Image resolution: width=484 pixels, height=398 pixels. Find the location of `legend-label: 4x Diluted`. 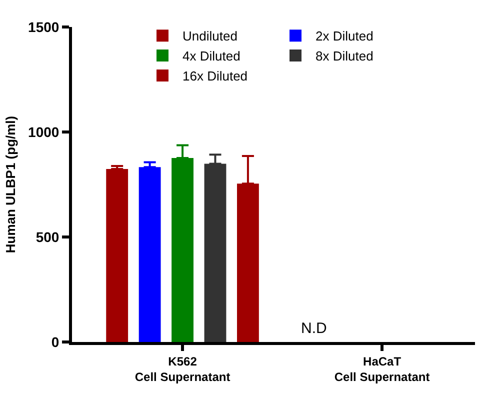

legend-label: 4x Diluted is located at coordinates (211, 56).